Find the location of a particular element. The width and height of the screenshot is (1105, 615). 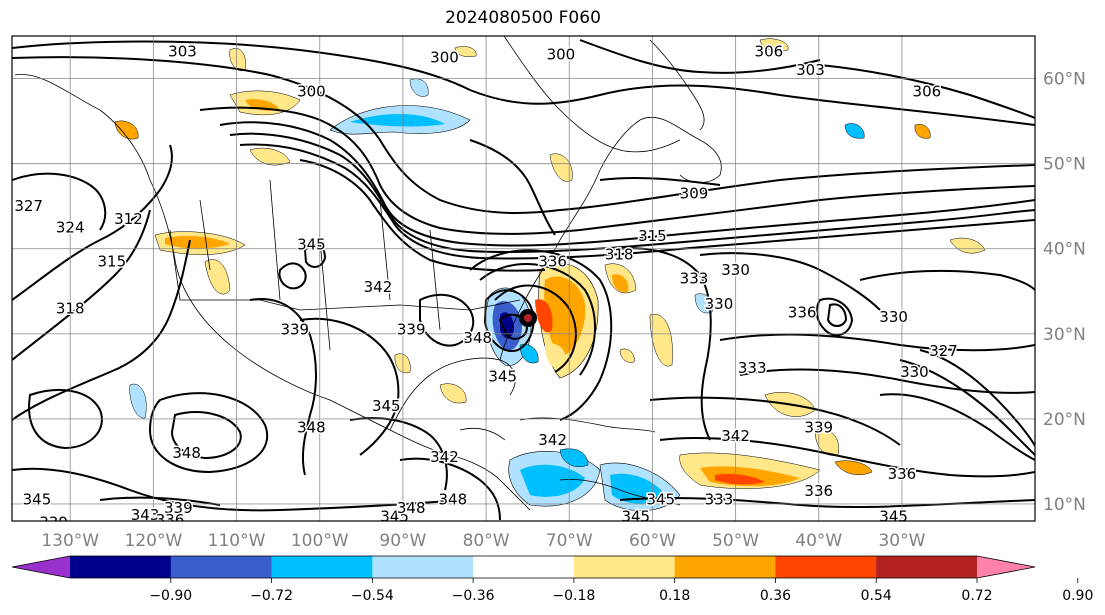

latitude-label: 50°N is located at coordinates (1064, 165).